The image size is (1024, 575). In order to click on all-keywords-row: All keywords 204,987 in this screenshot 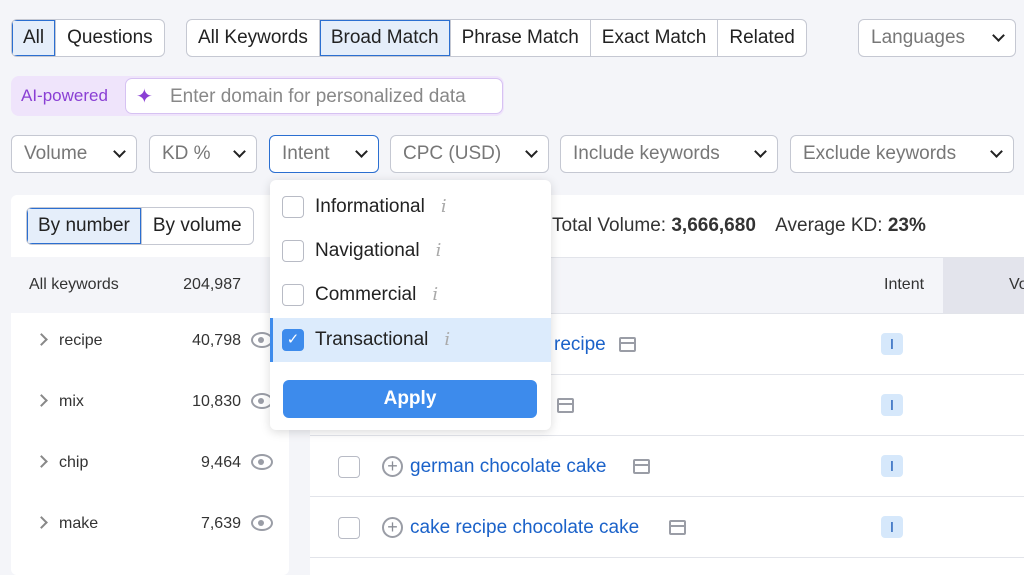, I will do `click(150, 285)`.